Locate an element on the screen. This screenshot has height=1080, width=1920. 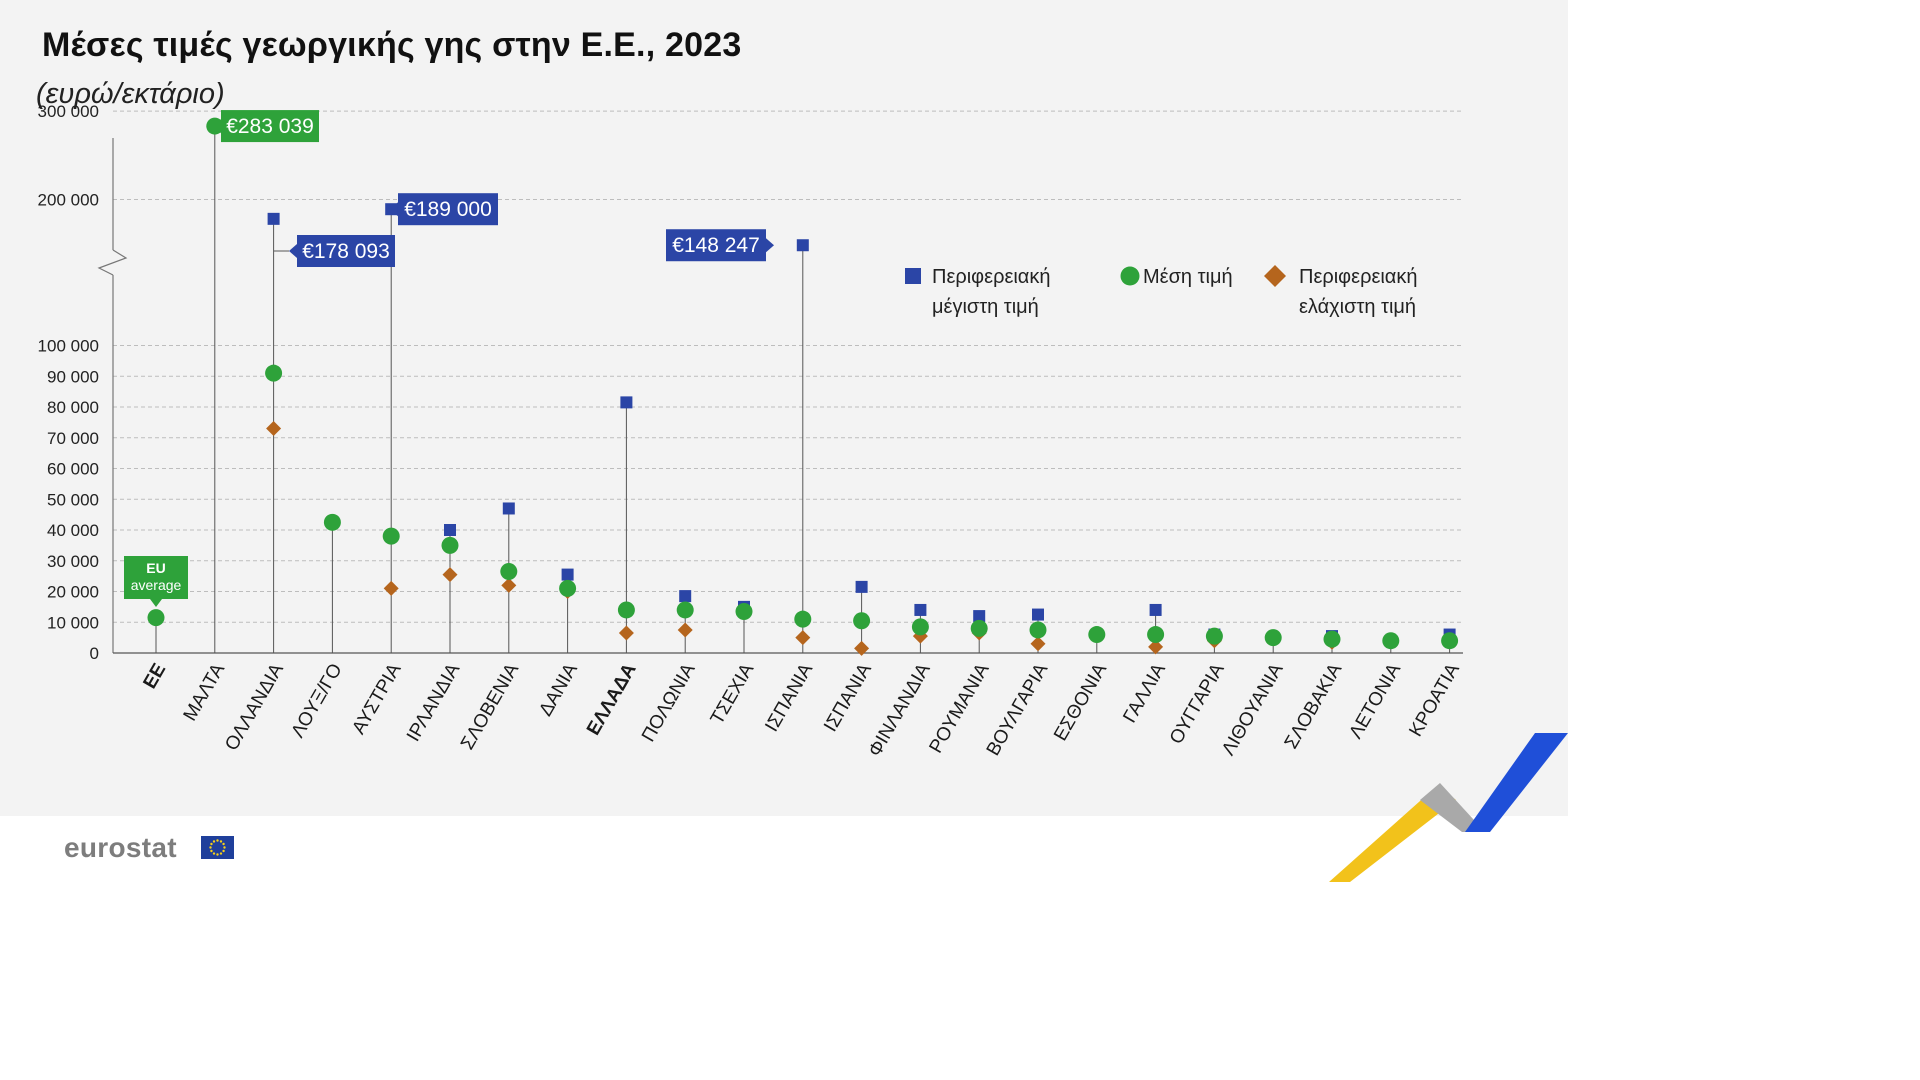
x-category-label: ΣΛΟΒΕΝΙΑ is located at coordinates (490, 707).